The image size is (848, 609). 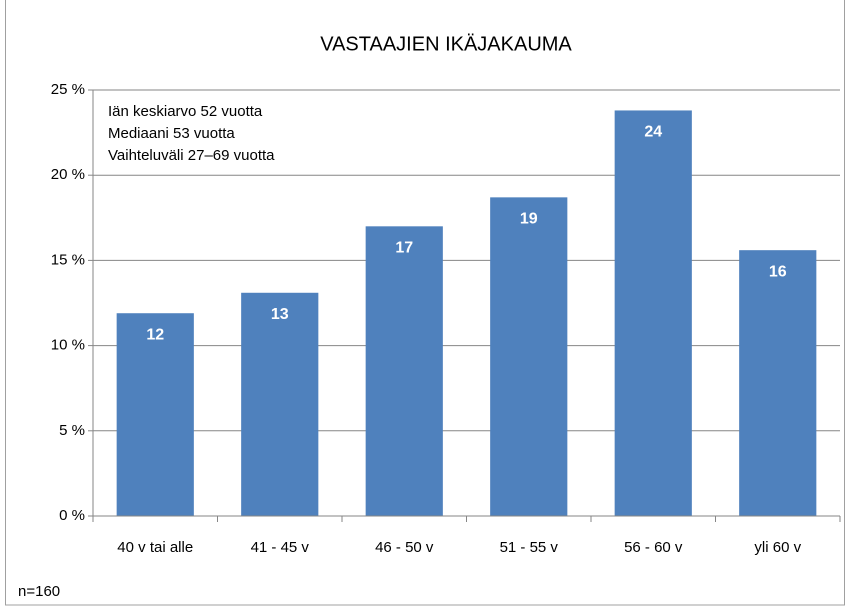 What do you see at coordinates (68, 89) in the screenshot?
I see `y-tick-label: 25 %` at bounding box center [68, 89].